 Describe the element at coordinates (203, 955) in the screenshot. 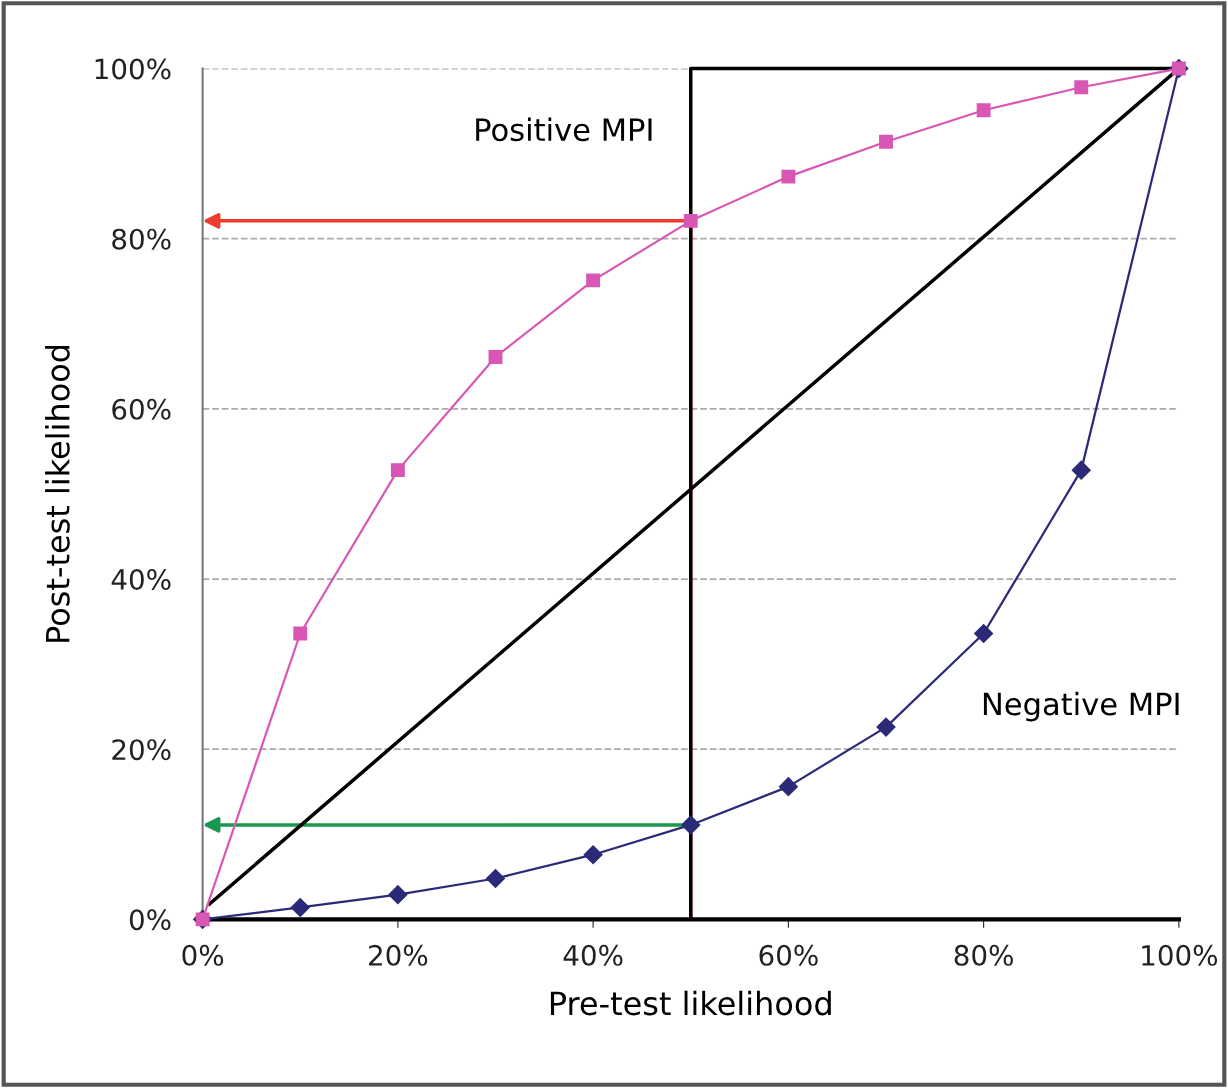

I see `x-tick-label: 0%` at that location.